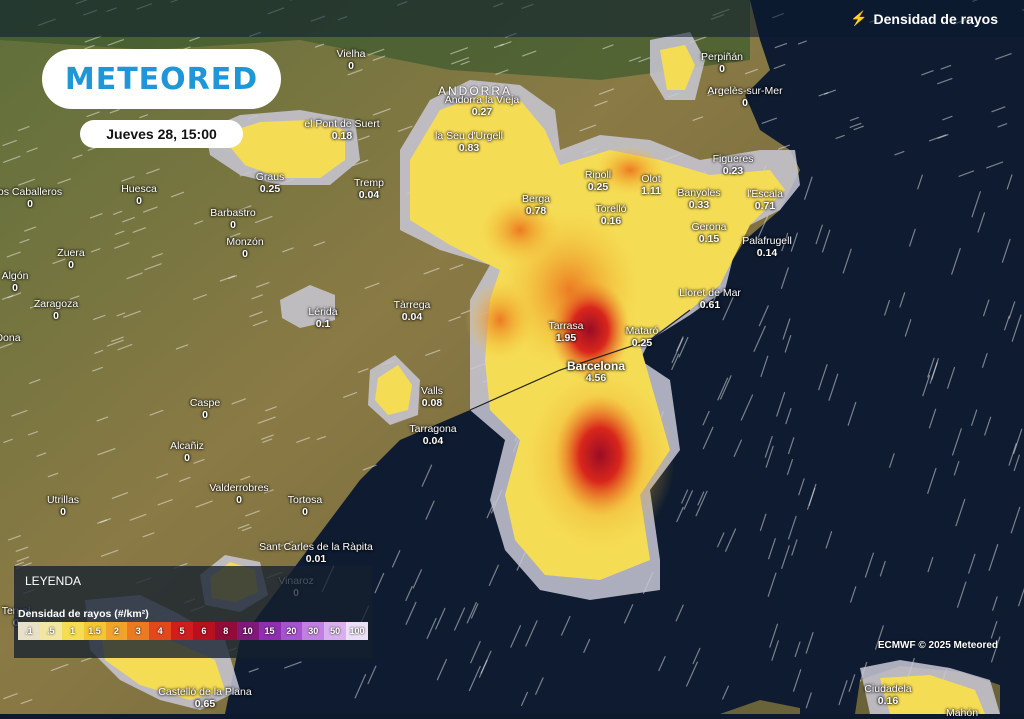  What do you see at coordinates (63, 500) in the screenshot?
I see `city-name: Utrillas` at bounding box center [63, 500].